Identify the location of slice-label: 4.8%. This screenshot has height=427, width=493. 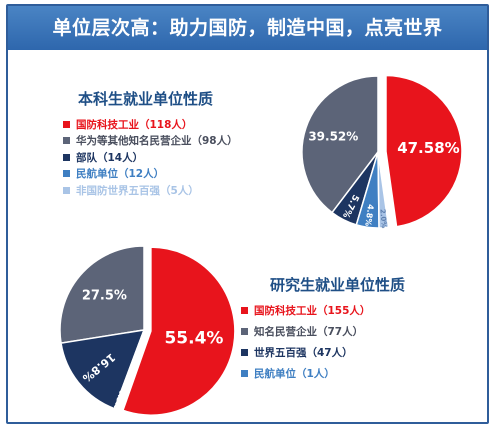
(369, 215).